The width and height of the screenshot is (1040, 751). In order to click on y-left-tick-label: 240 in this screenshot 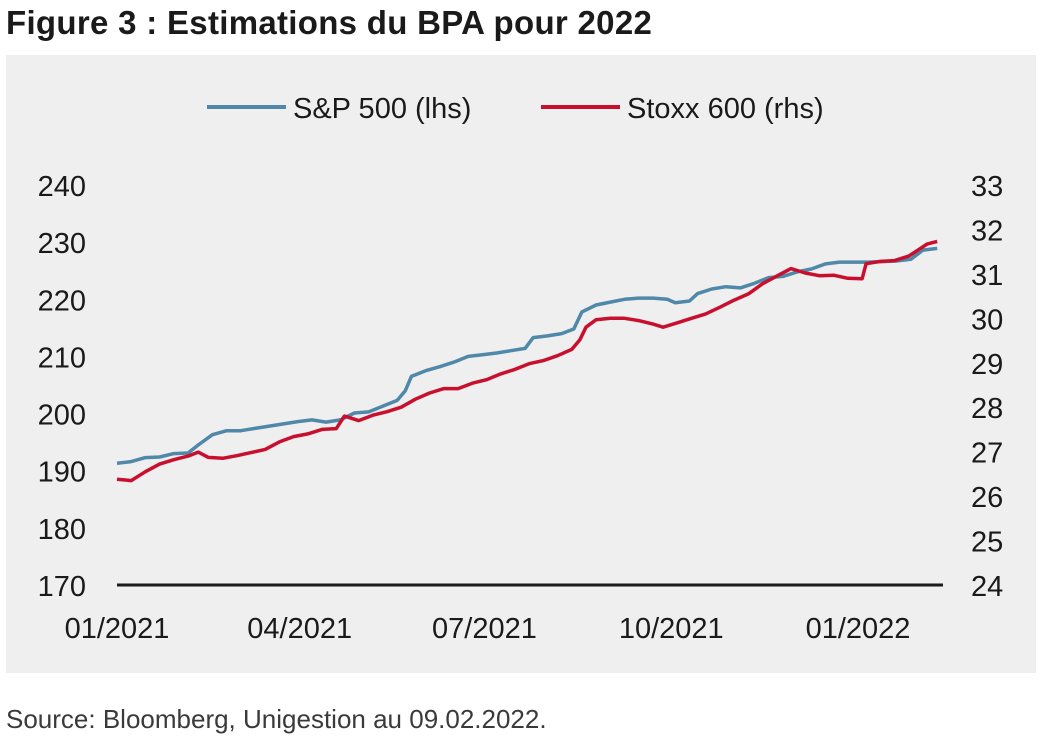, I will do `click(62, 187)`.